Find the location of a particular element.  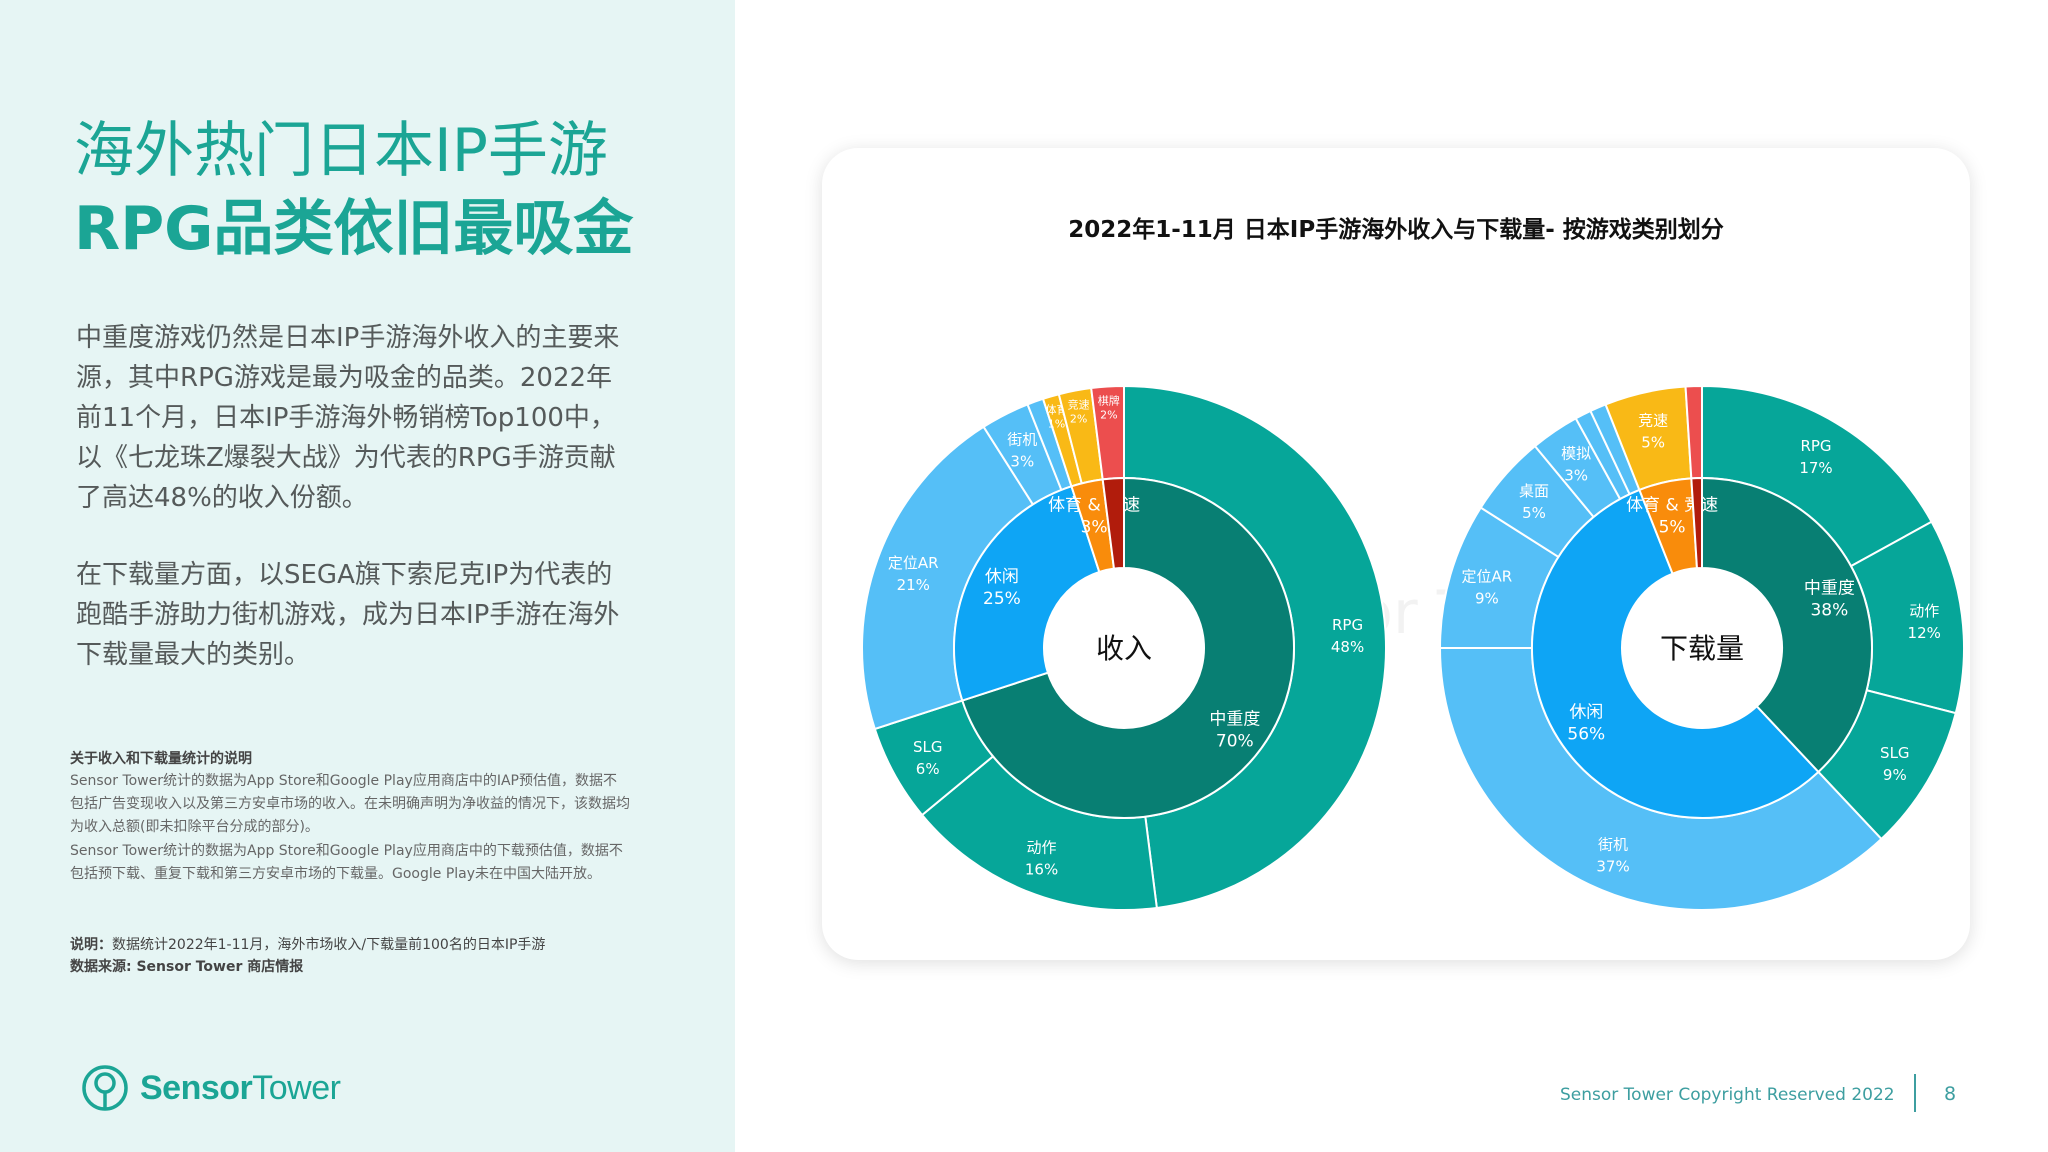

donut-center-label: 收入 is located at coordinates (1124, 648).